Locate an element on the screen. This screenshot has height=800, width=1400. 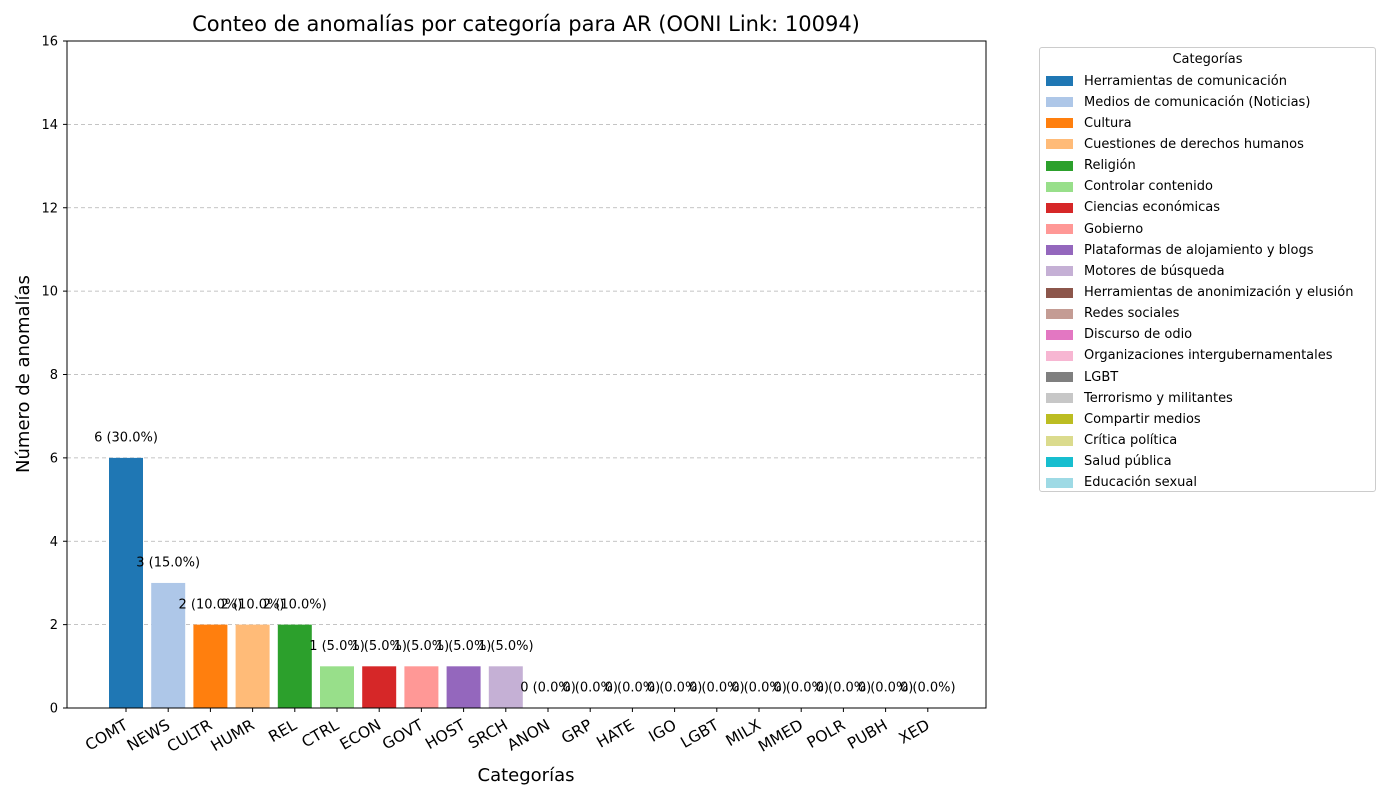
legend-item: Medios de comunicación (Noticias) is located at coordinates (1178, 102).